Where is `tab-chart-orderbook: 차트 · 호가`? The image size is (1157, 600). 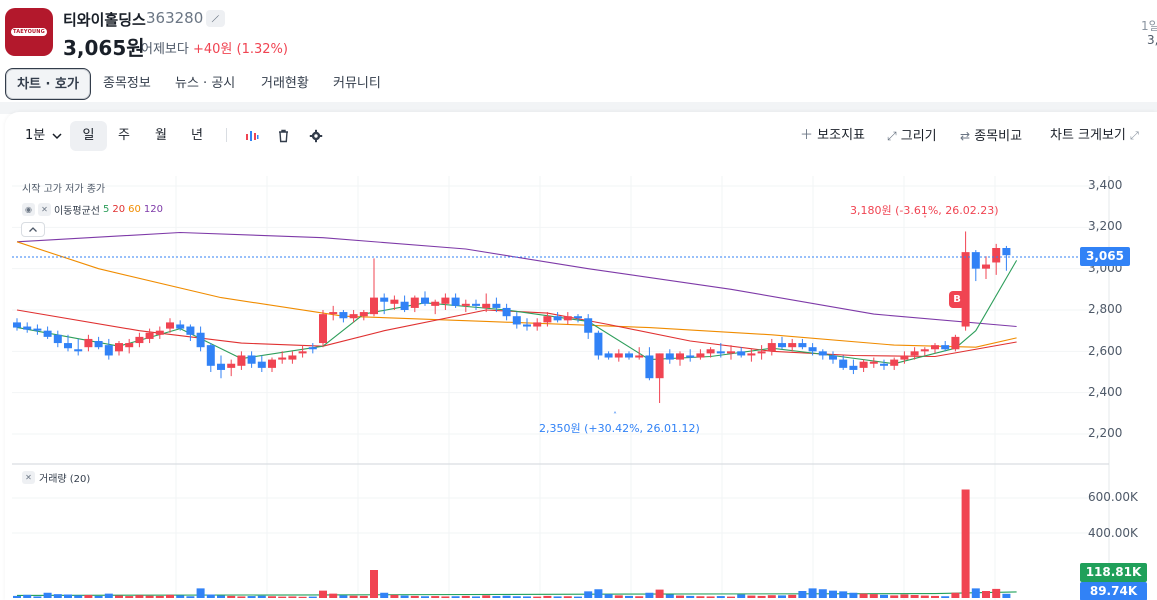 tab-chart-orderbook: 차트 · 호가 is located at coordinates (48, 84).